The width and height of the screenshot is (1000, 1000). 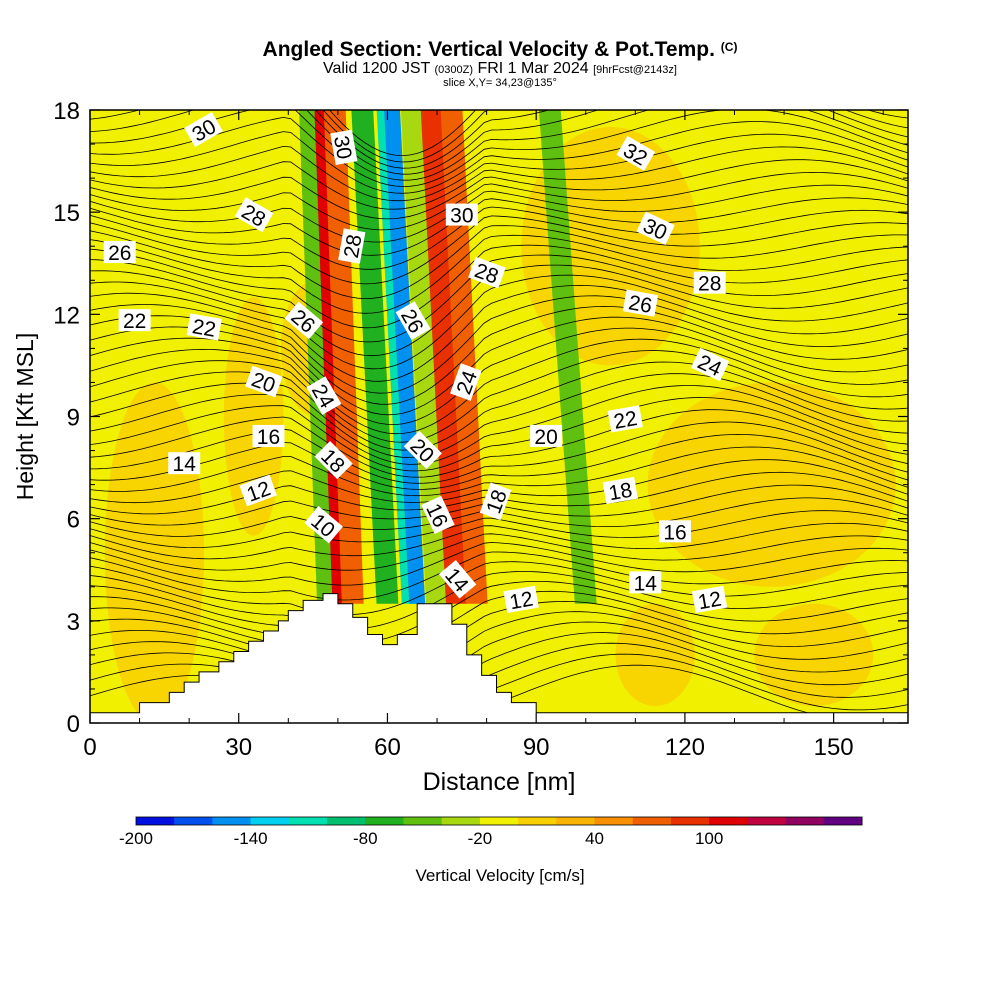 What do you see at coordinates (66, 213) in the screenshot?
I see `y-tick-label: 15` at bounding box center [66, 213].